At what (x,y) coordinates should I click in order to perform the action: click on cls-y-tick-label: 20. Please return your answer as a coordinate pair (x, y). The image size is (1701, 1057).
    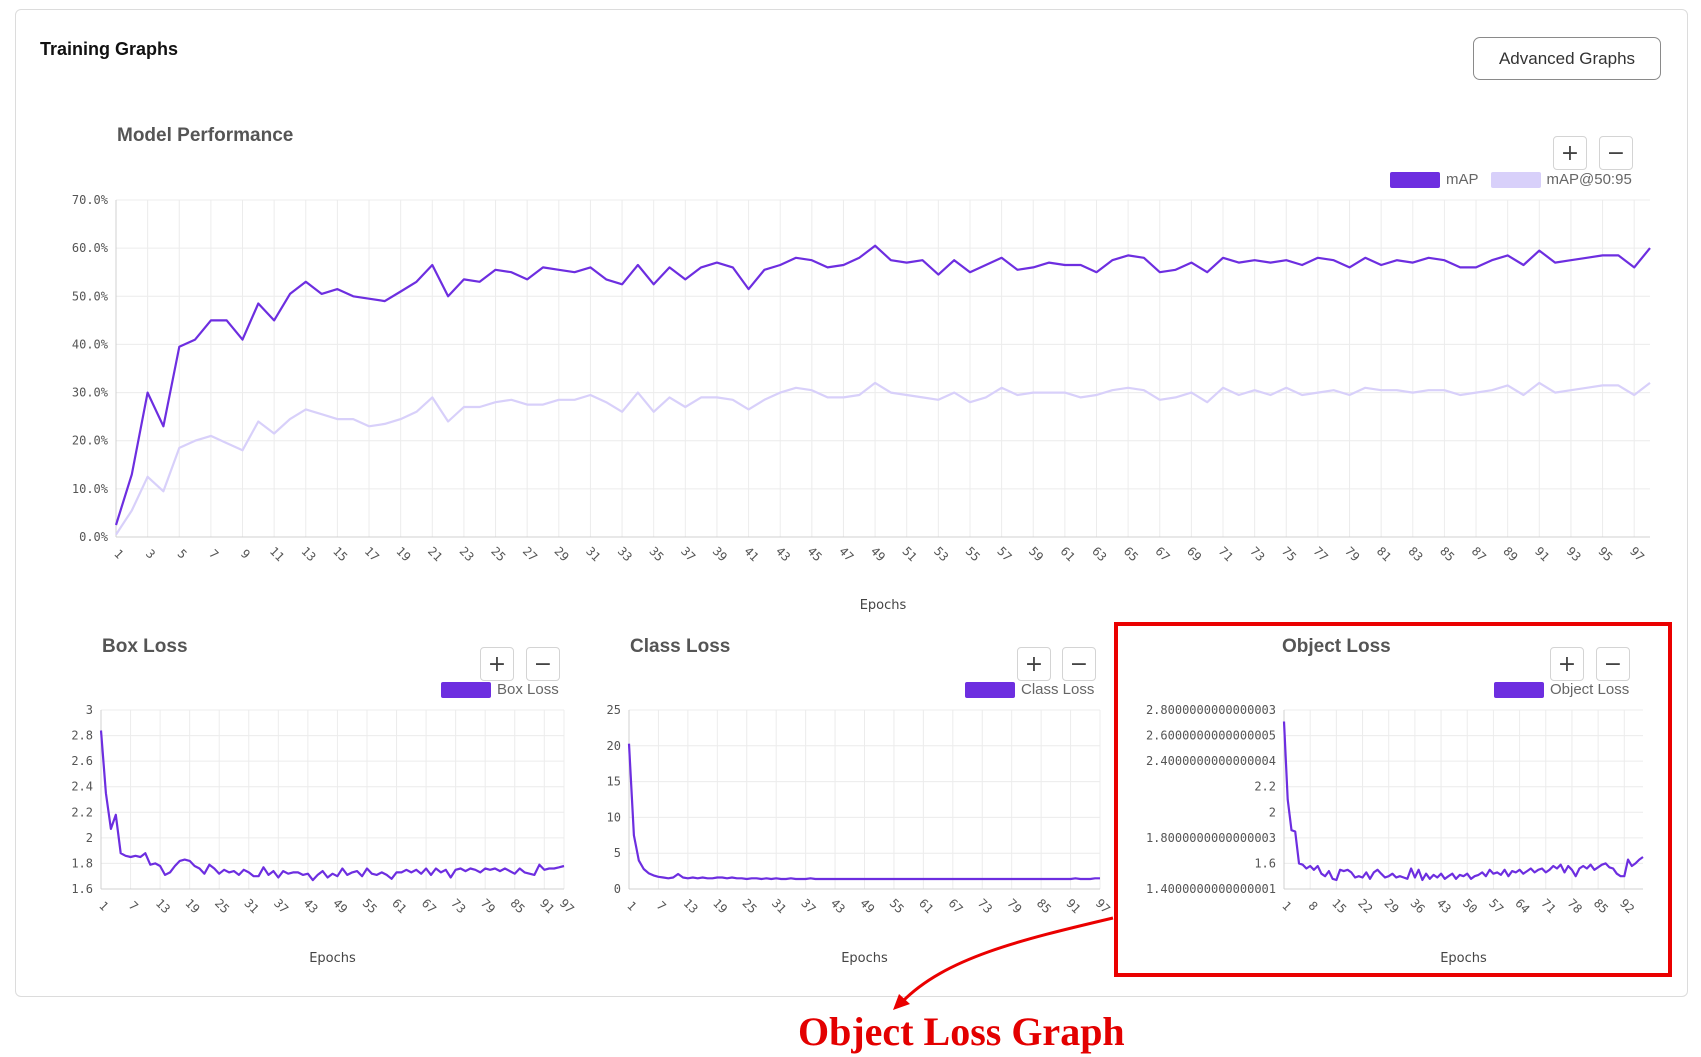
    Looking at the image, I should click on (614, 746).